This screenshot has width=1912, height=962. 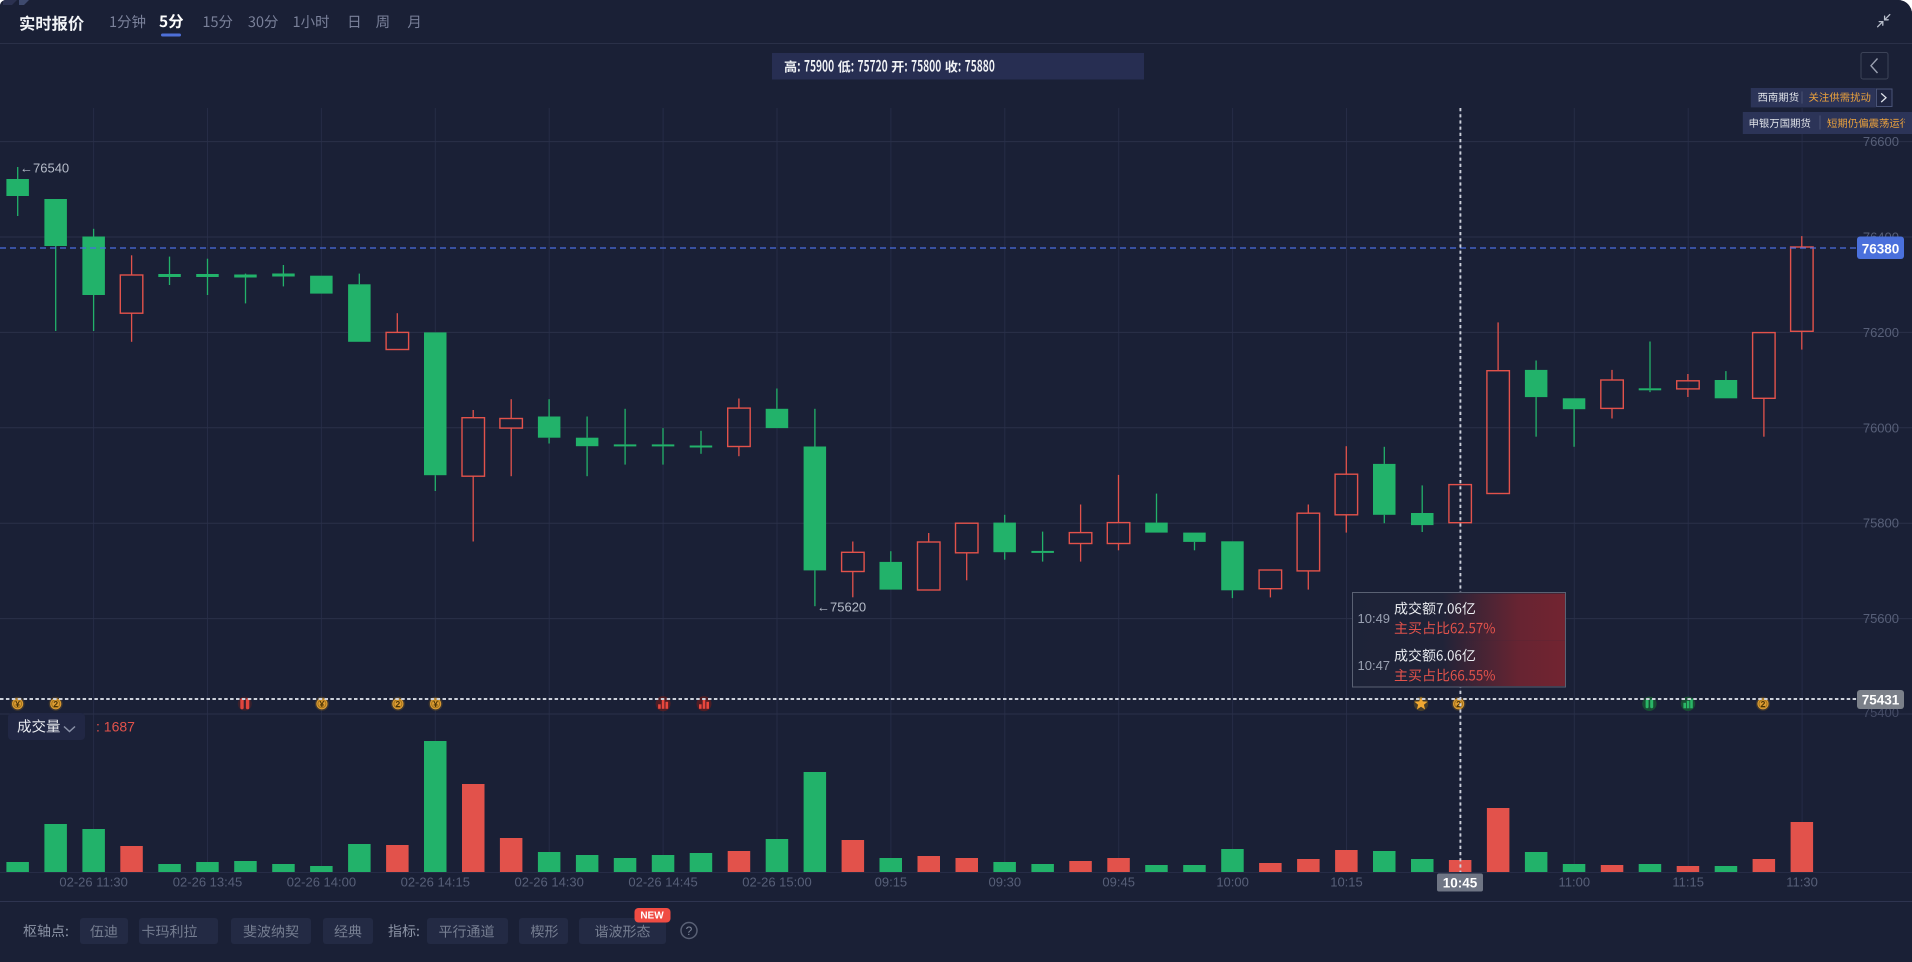 What do you see at coordinates (1118, 882) in the screenshot?
I see `svg-text: 09:45` at bounding box center [1118, 882].